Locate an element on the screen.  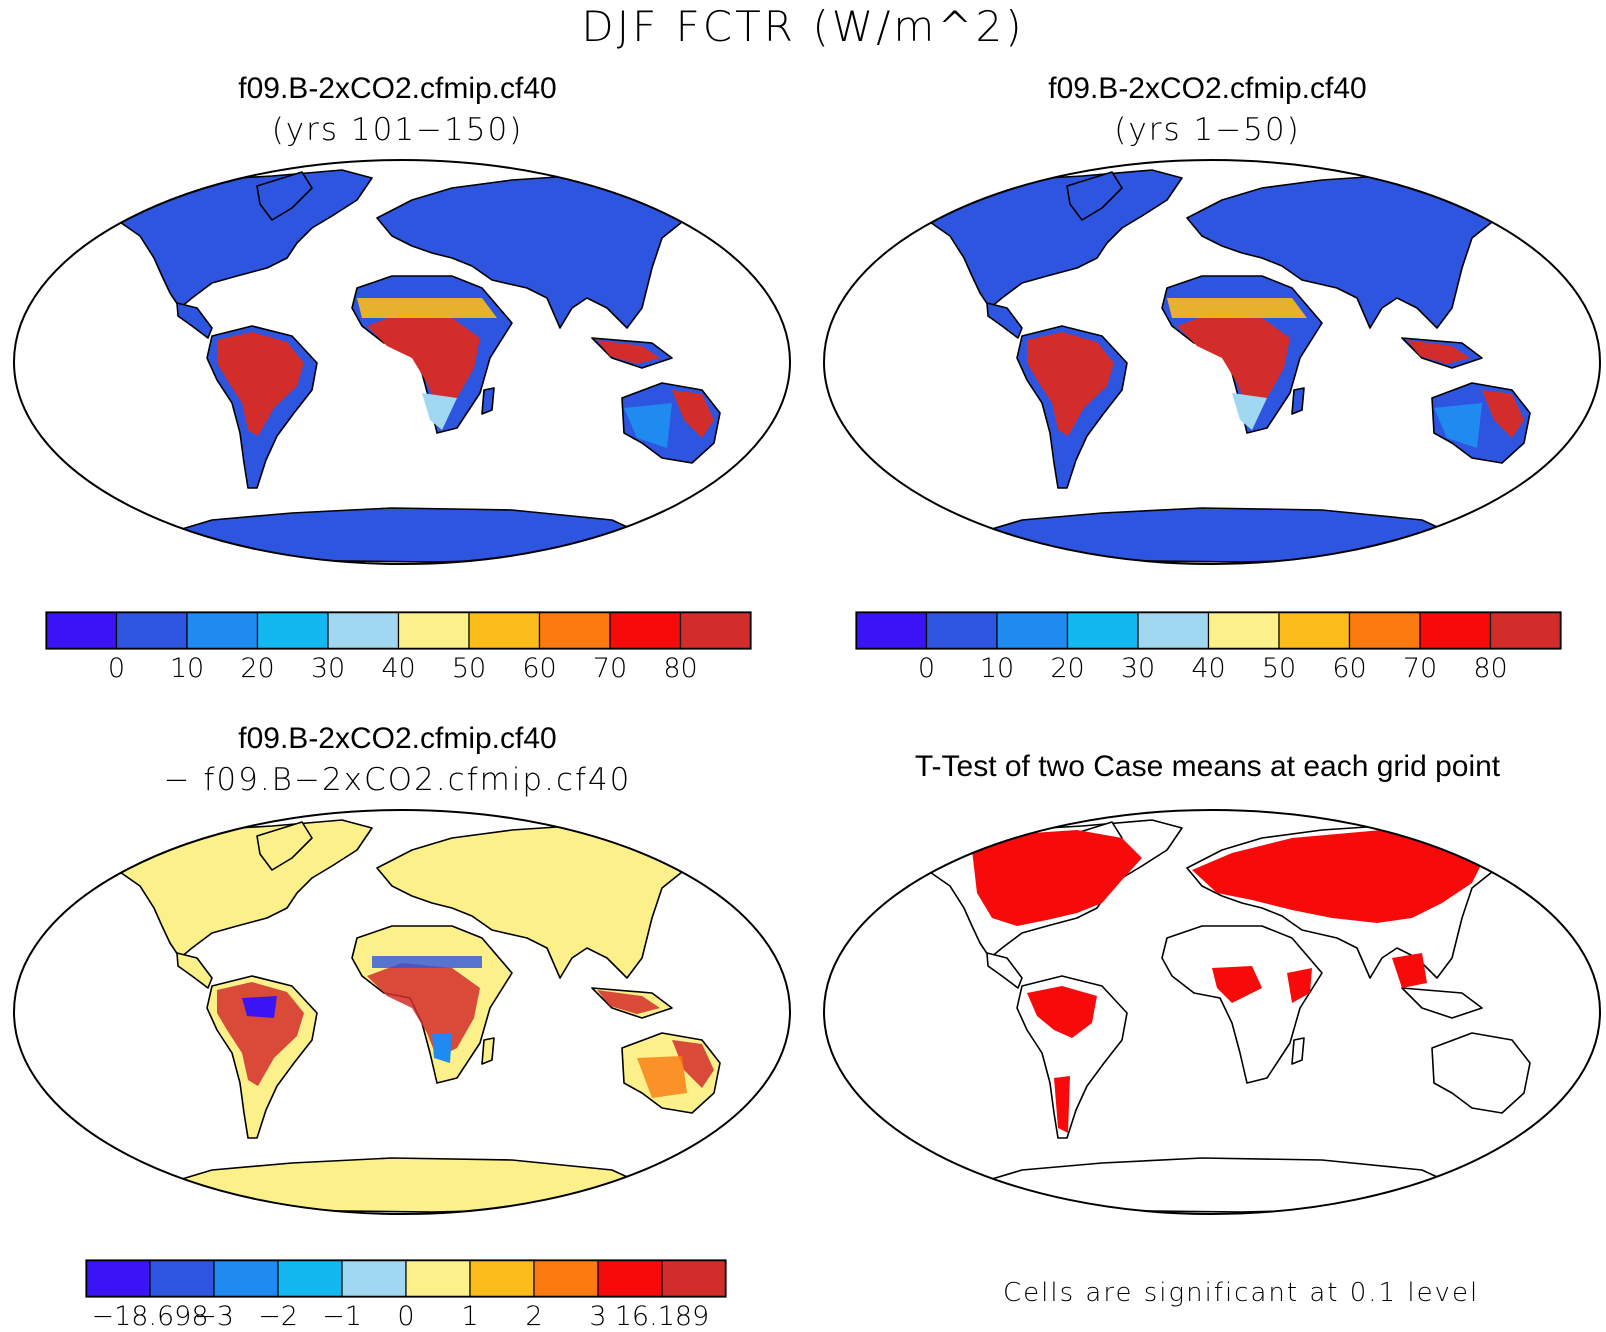
panel-1-title: f09.B-2xCO2.cfmip.cf40 is located at coordinates (397, 88).